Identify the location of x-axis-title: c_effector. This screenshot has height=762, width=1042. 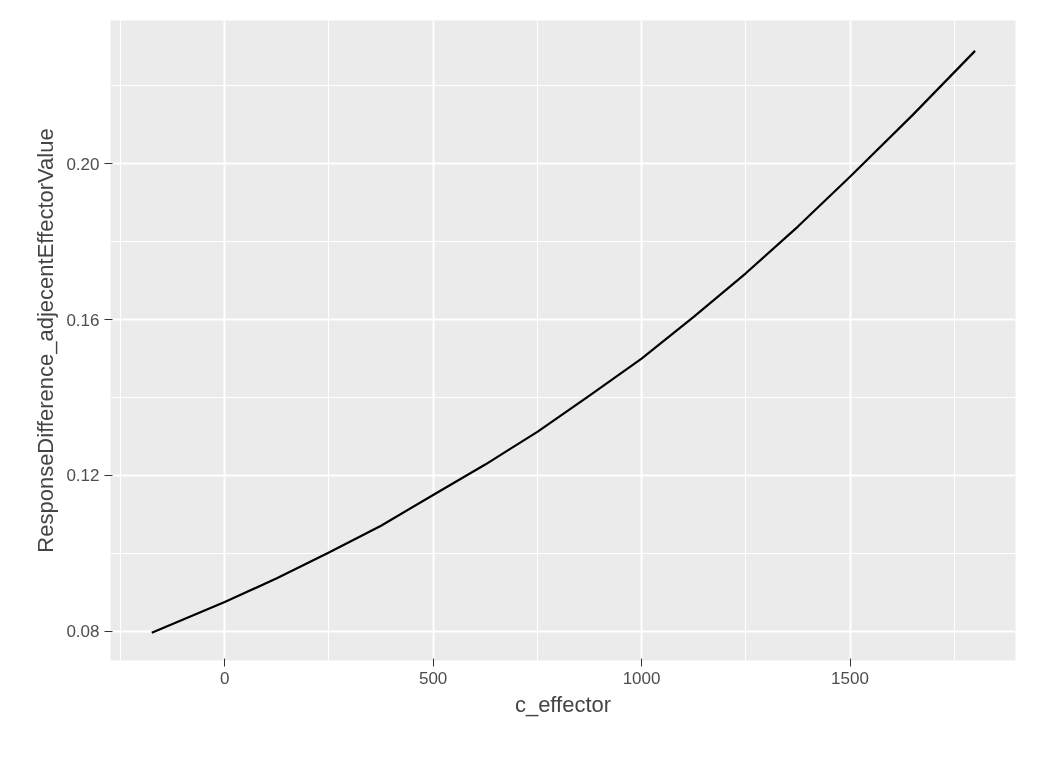
(563, 704).